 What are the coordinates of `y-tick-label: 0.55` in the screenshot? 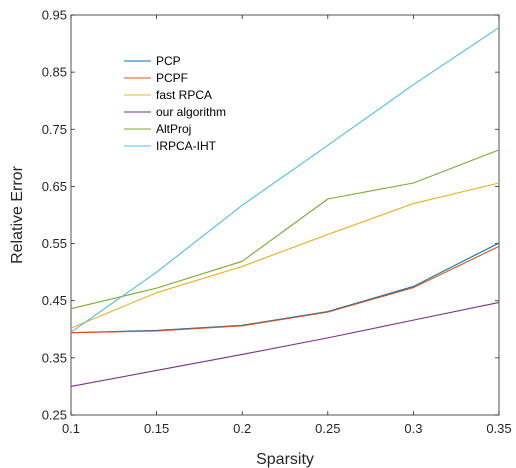 It's located at (54, 243).